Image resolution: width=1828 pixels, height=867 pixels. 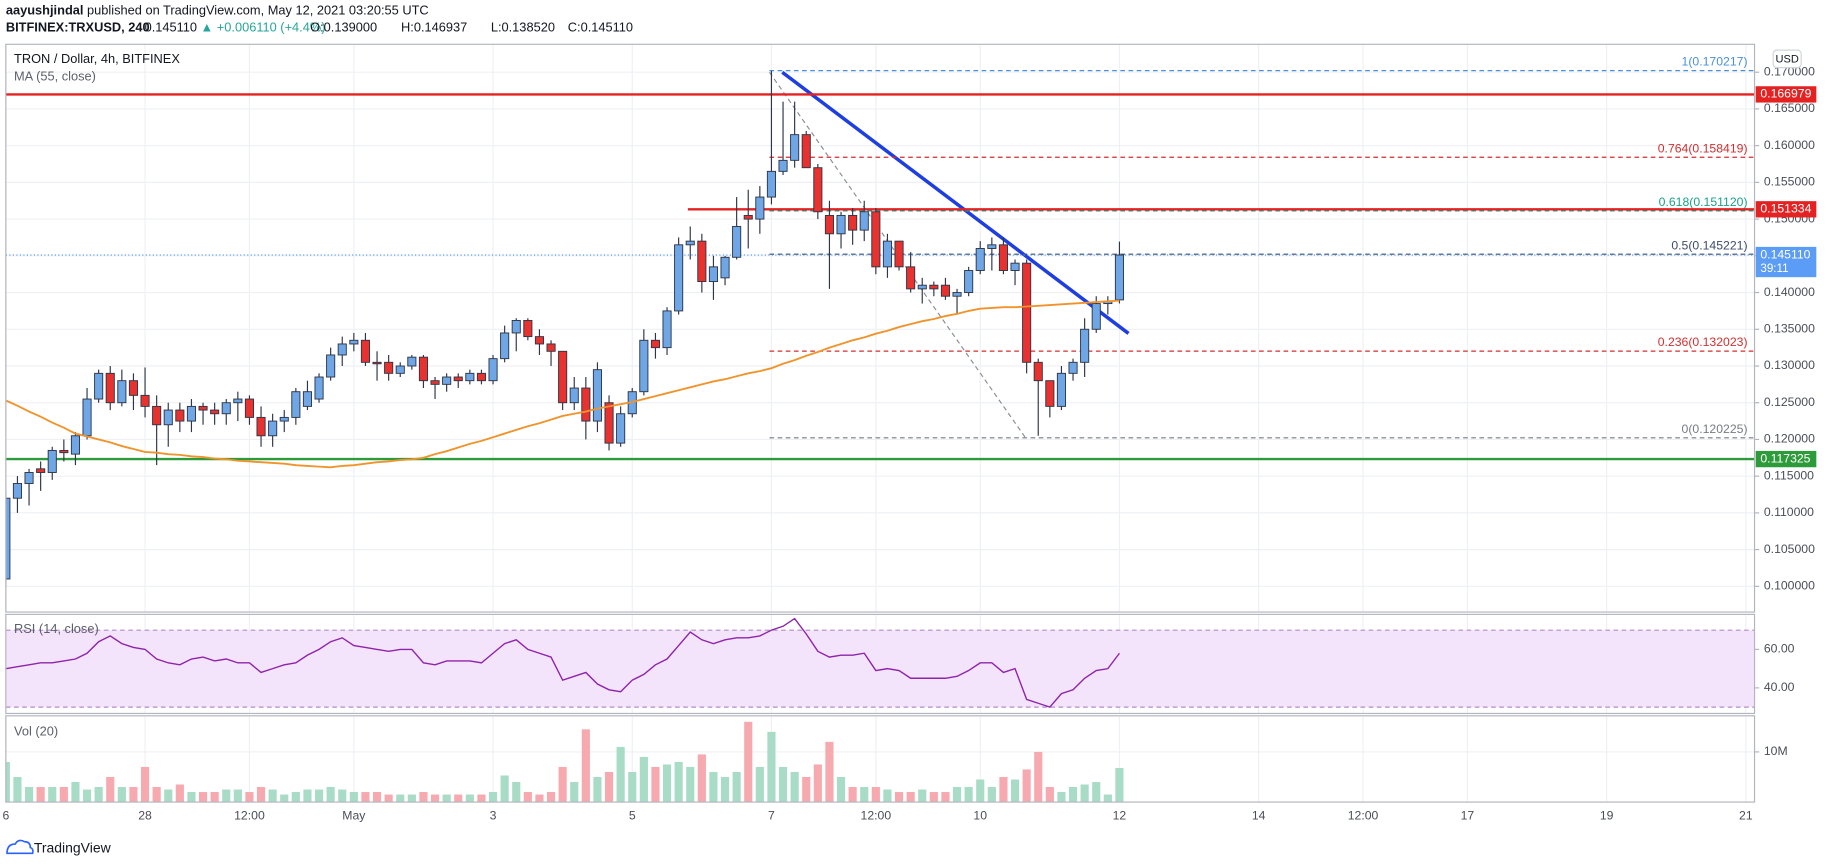 I want to click on chart-title: TRON / Dollar, 4h, BITFINEX, so click(x=97, y=58).